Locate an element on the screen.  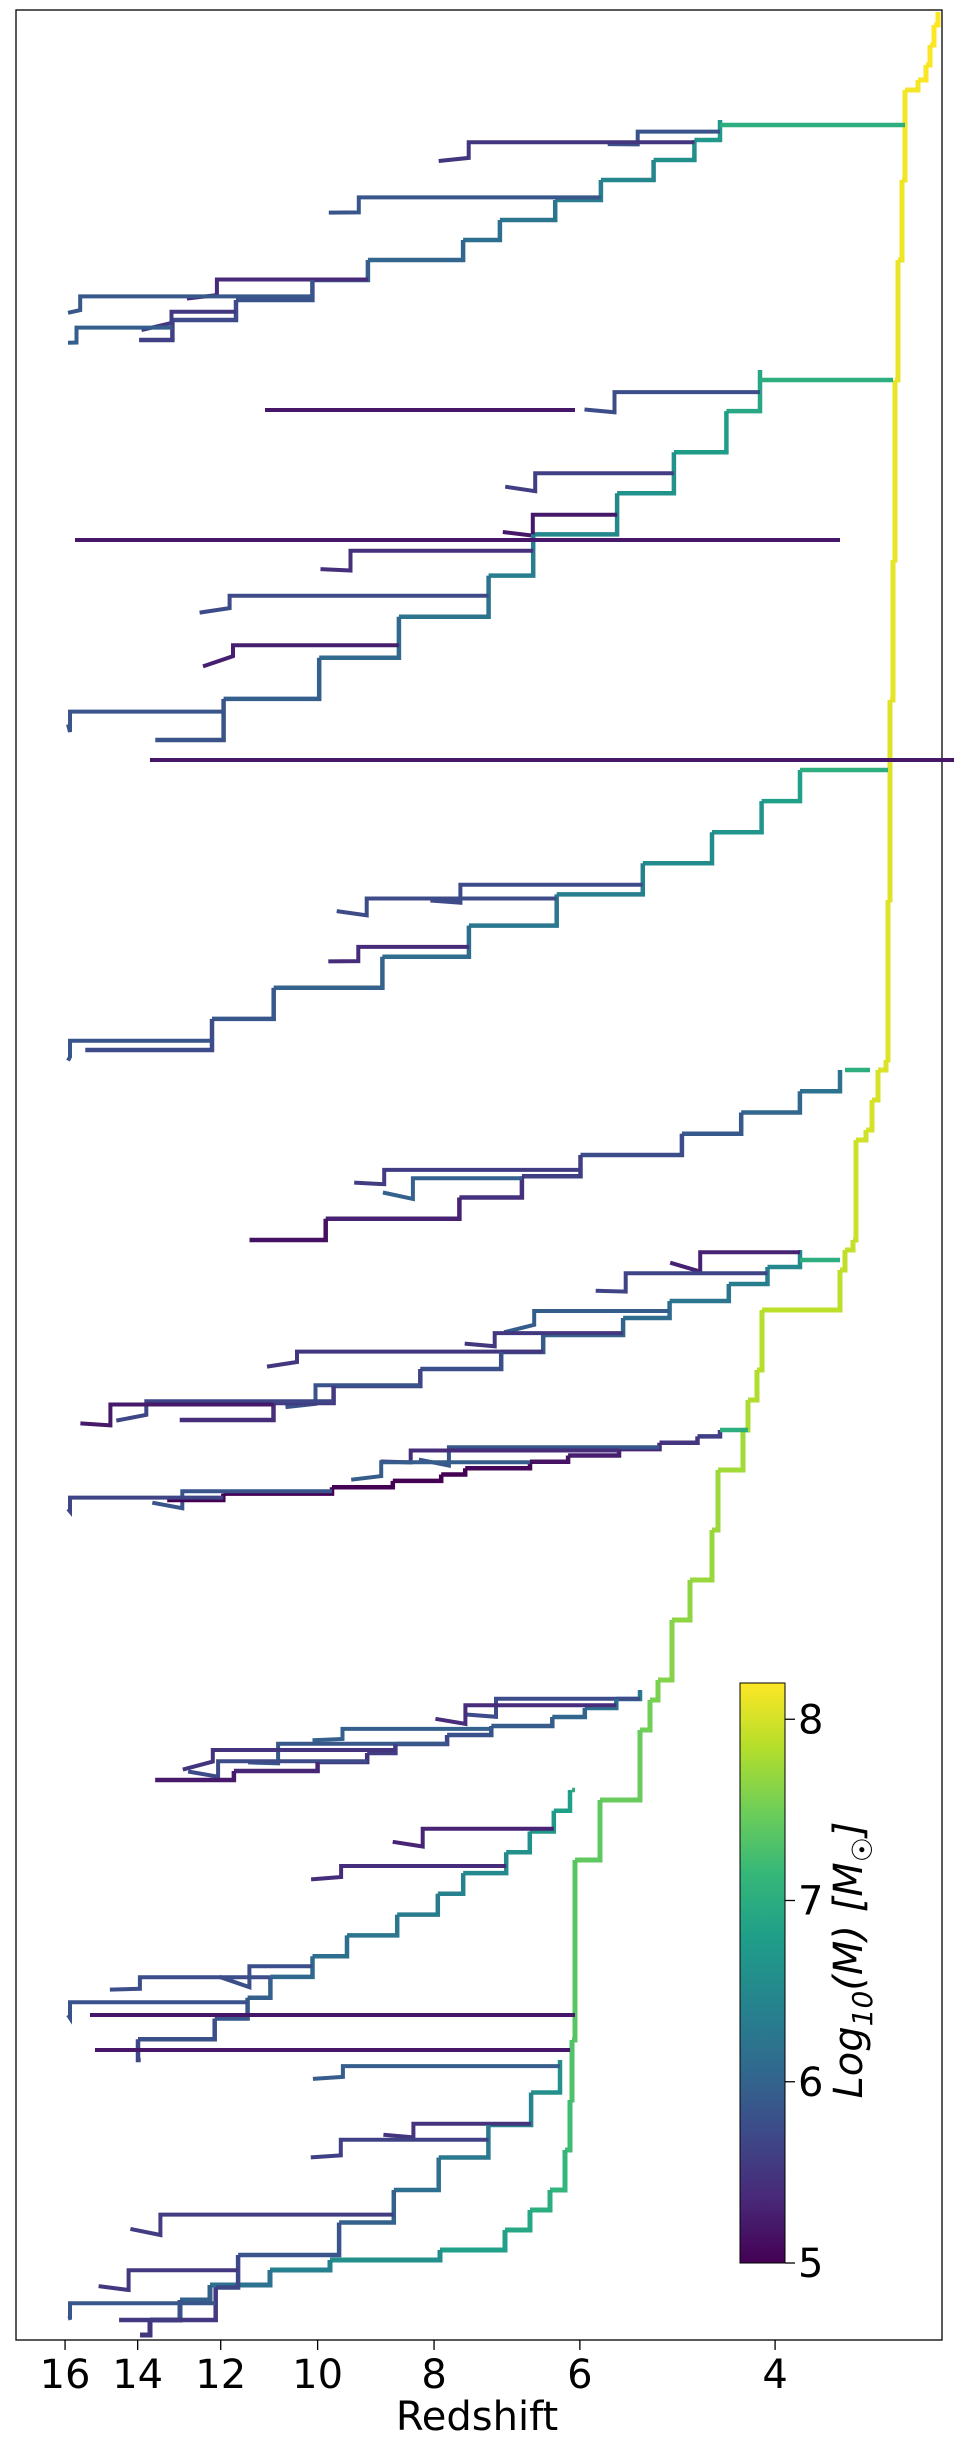
colorbar-tick-label: 7 is located at coordinates (810, 1902).